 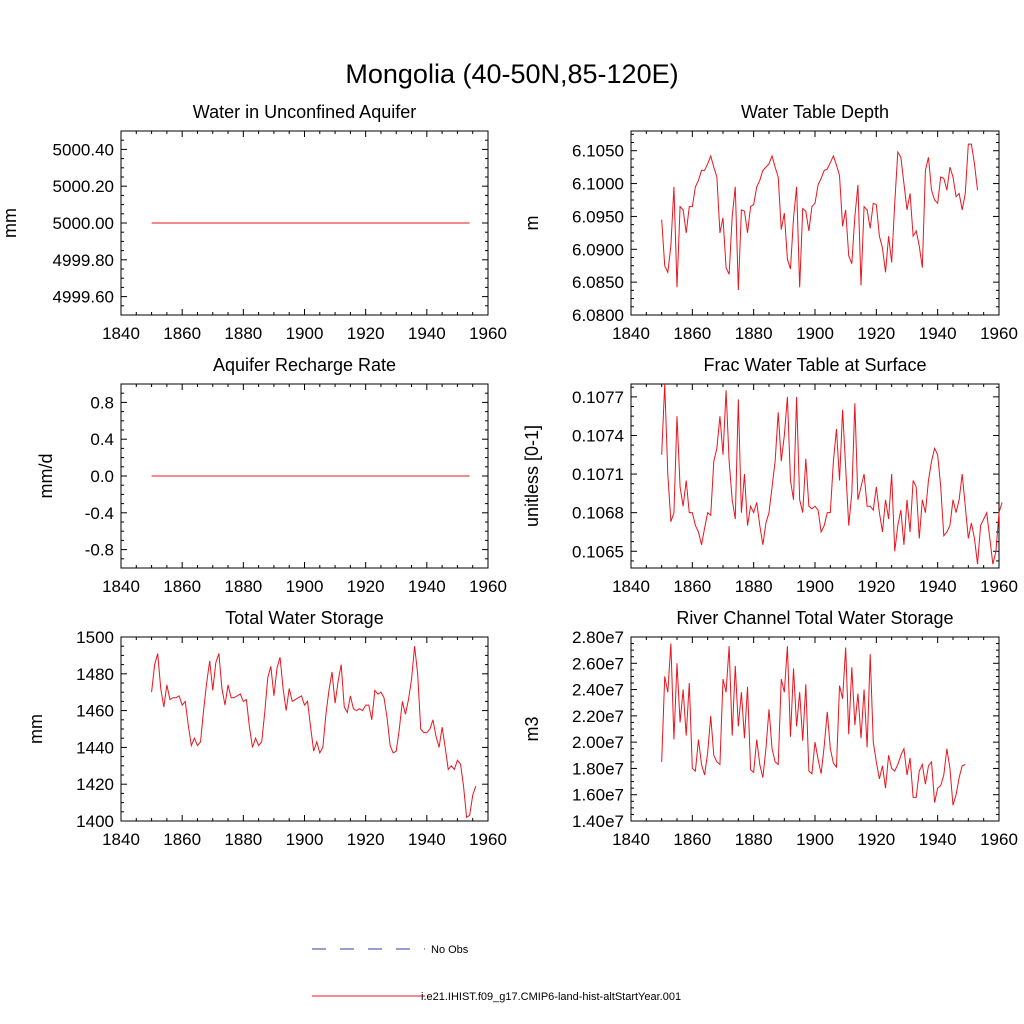 I want to click on y-tick-label: 1460, so click(x=95, y=711).